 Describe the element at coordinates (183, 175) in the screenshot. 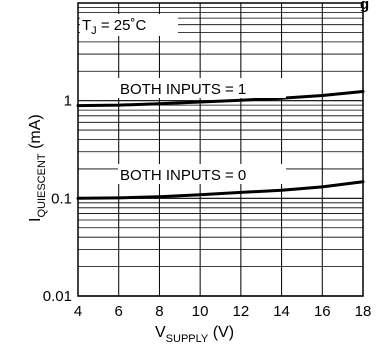

I see `series-2-label: BOTH INPUTS = 0` at that location.